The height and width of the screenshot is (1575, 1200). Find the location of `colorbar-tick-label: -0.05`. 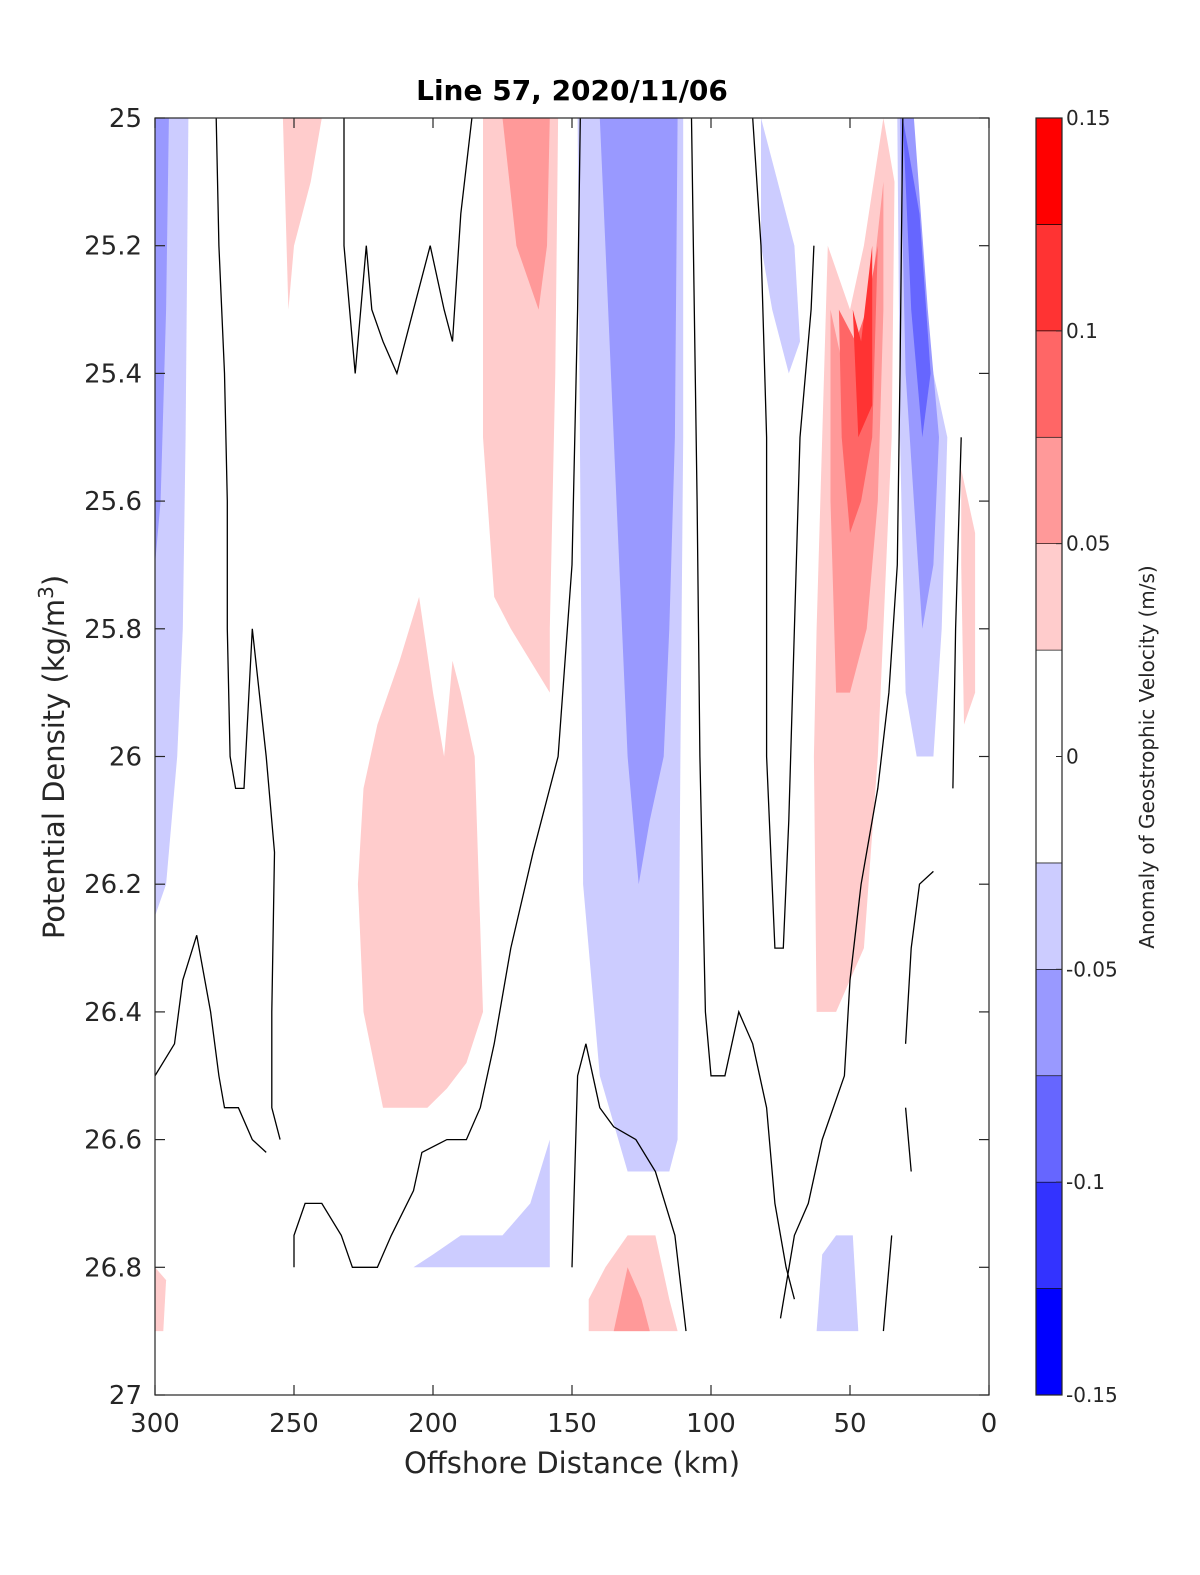

colorbar-tick-label: -0.05 is located at coordinates (1092, 969).